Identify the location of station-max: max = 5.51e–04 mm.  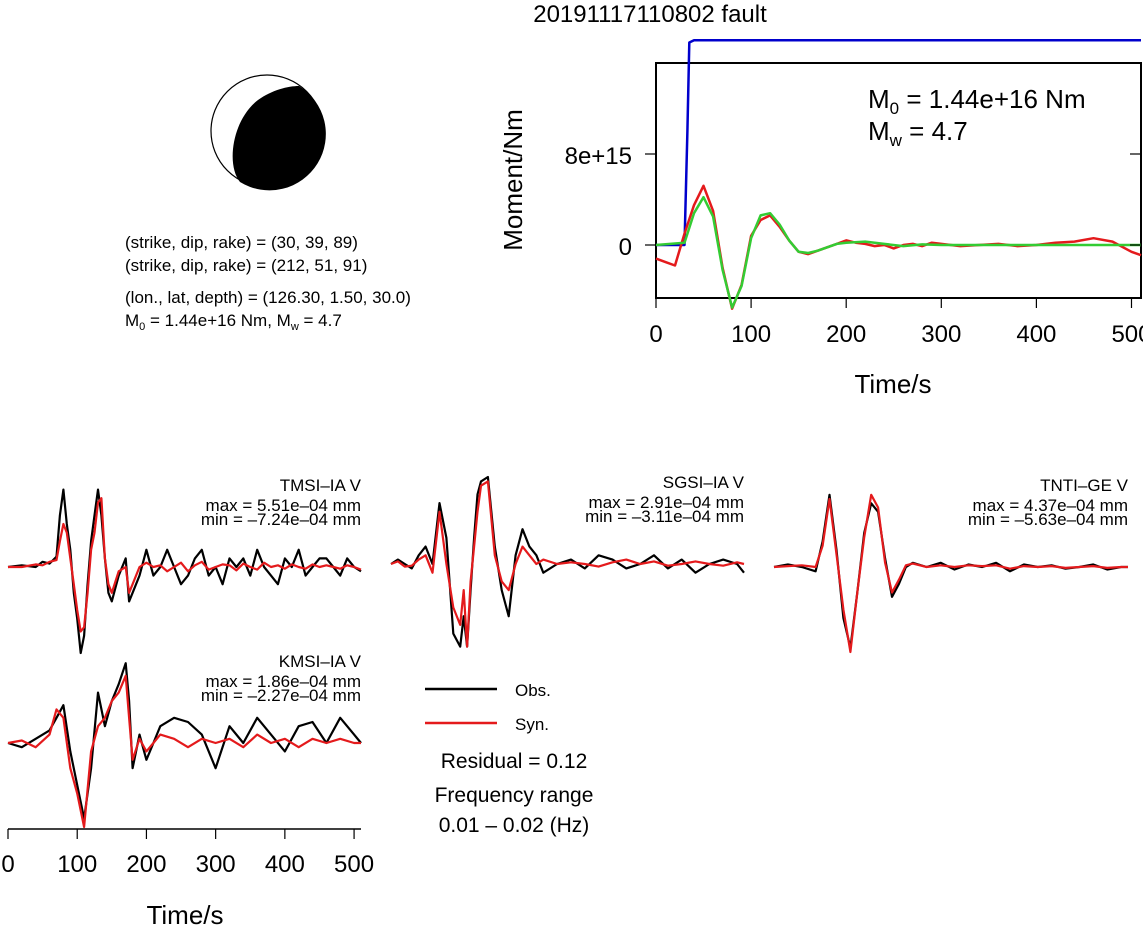
(283, 505).